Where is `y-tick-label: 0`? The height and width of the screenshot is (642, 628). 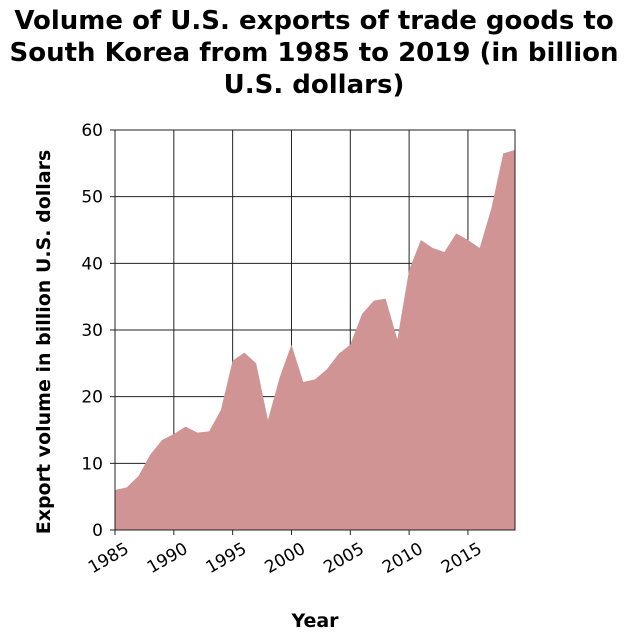
y-tick-label: 0 is located at coordinates (97, 531).